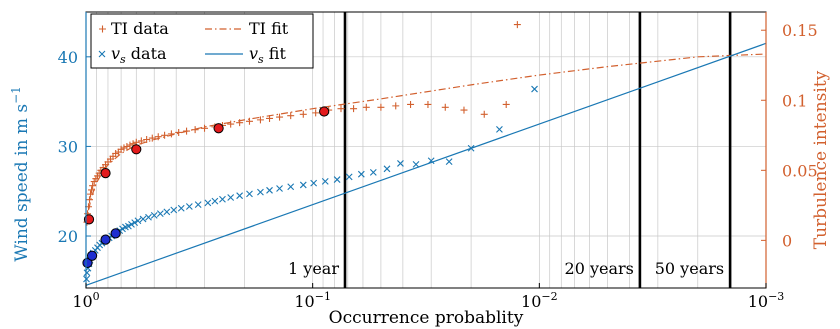  I want to click on y-left-axis-label: Wind speed in m s−1, so click(20, 174).